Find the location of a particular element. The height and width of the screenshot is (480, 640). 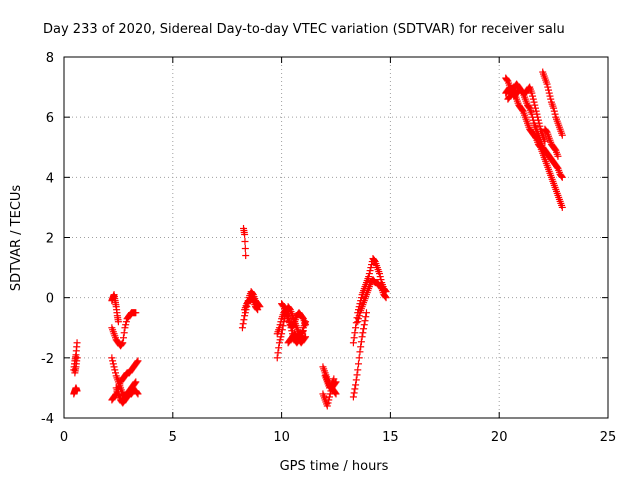

y-tick-label: 6 is located at coordinates (50, 118).